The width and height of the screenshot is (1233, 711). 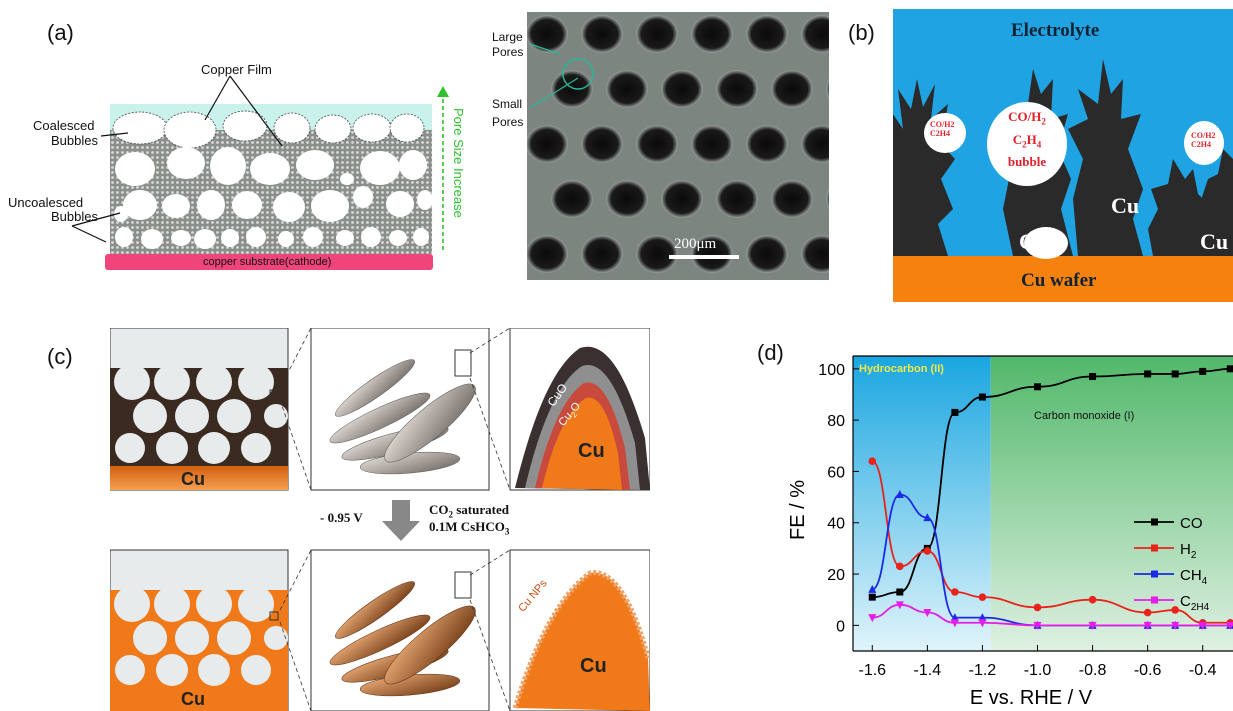 I want to click on cu-label-top: Cu, so click(x=193, y=479).